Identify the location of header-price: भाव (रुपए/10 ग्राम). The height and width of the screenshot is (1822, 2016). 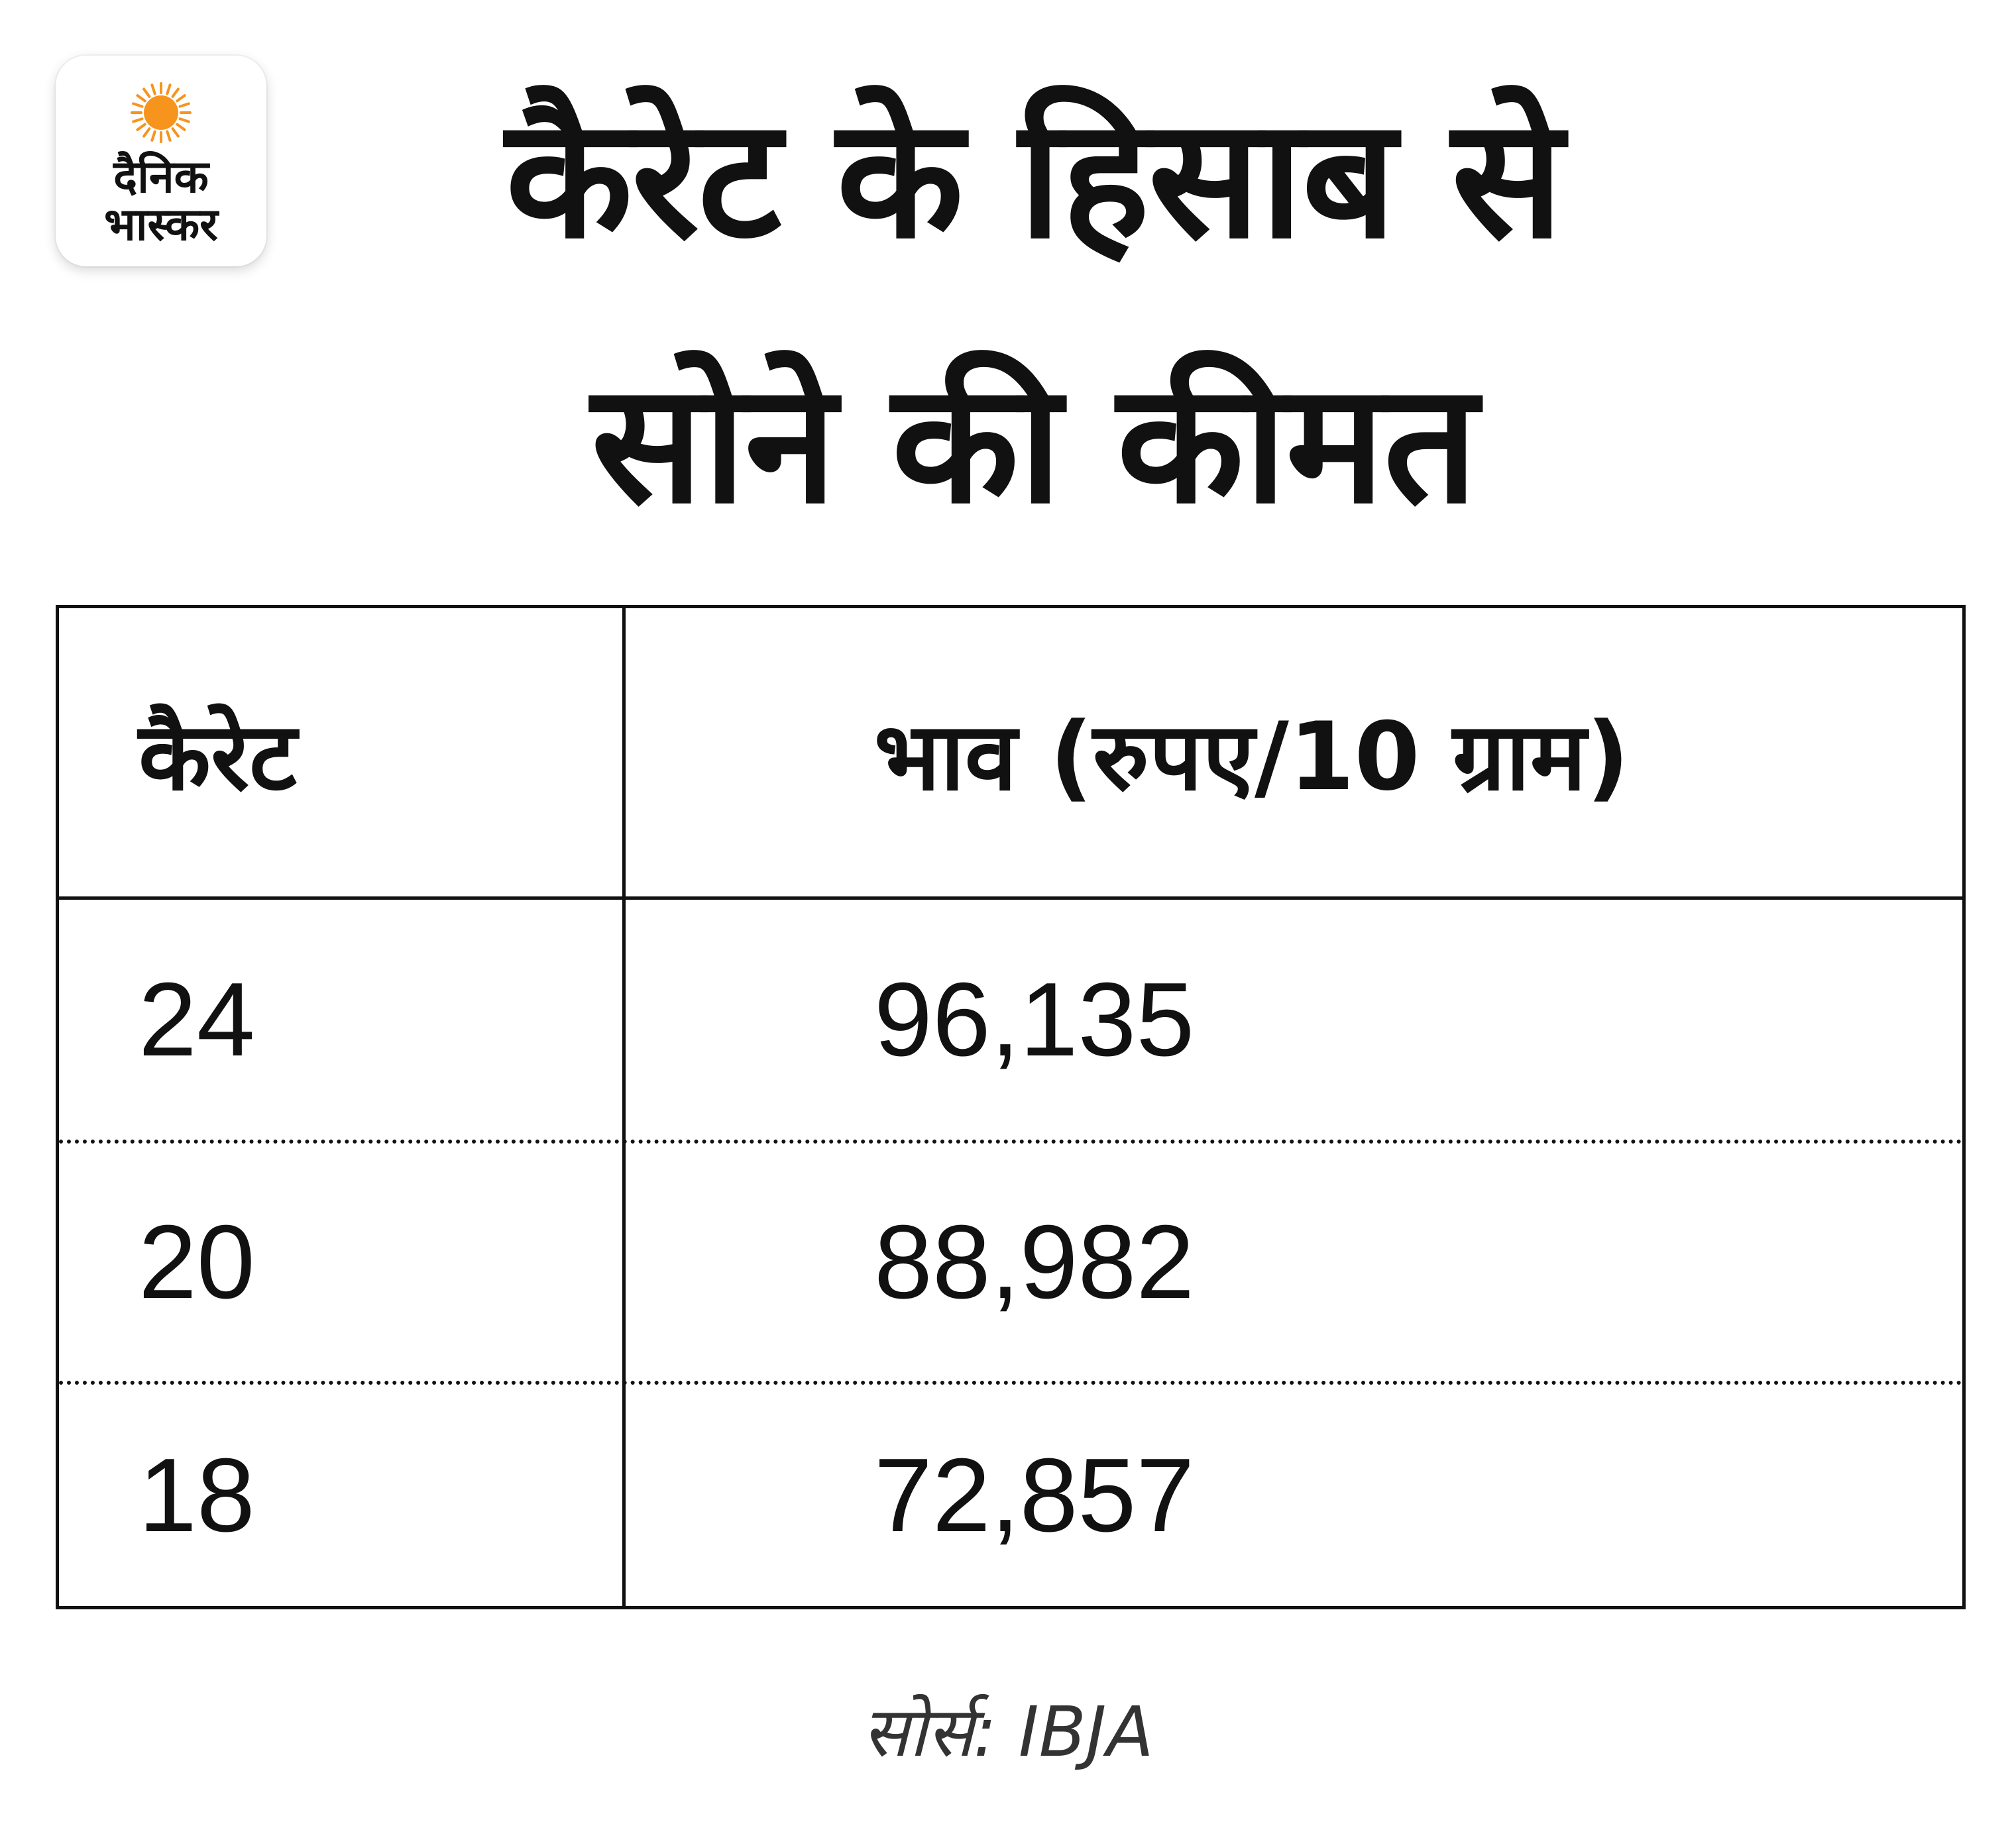
(1252, 757).